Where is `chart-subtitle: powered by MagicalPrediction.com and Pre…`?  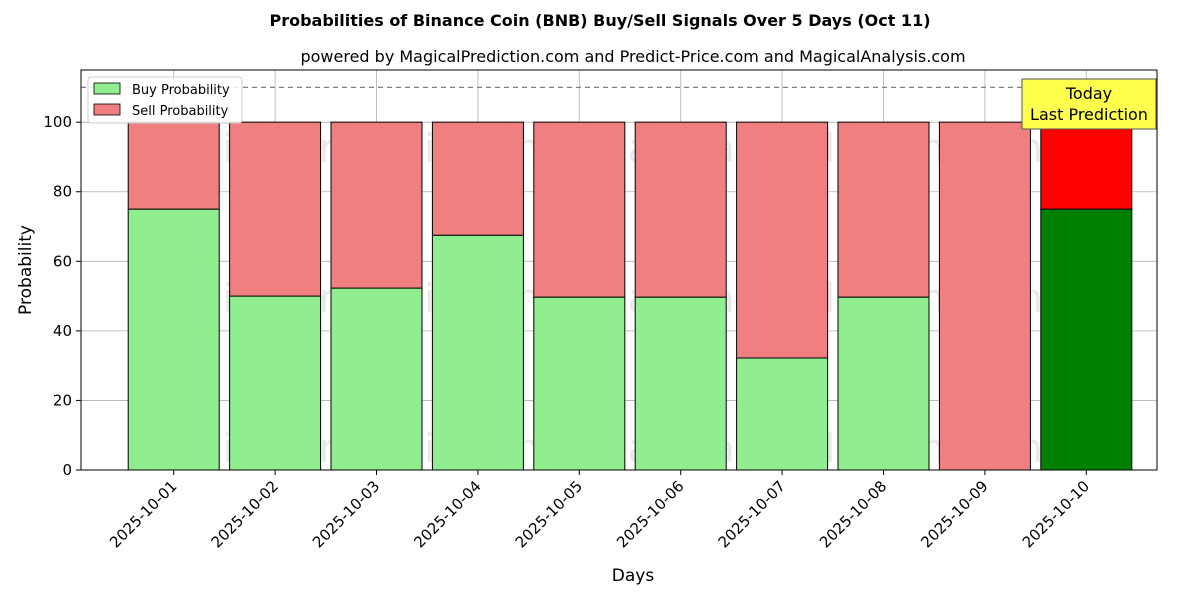 chart-subtitle: powered by MagicalPrediction.com and Pre… is located at coordinates (632, 56).